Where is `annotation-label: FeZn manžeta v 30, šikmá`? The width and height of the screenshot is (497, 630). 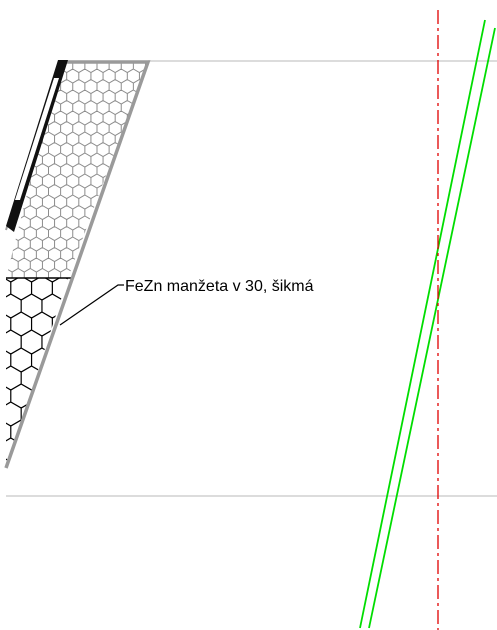
annotation-label: FeZn manžeta v 30, šikmá is located at coordinates (219, 286).